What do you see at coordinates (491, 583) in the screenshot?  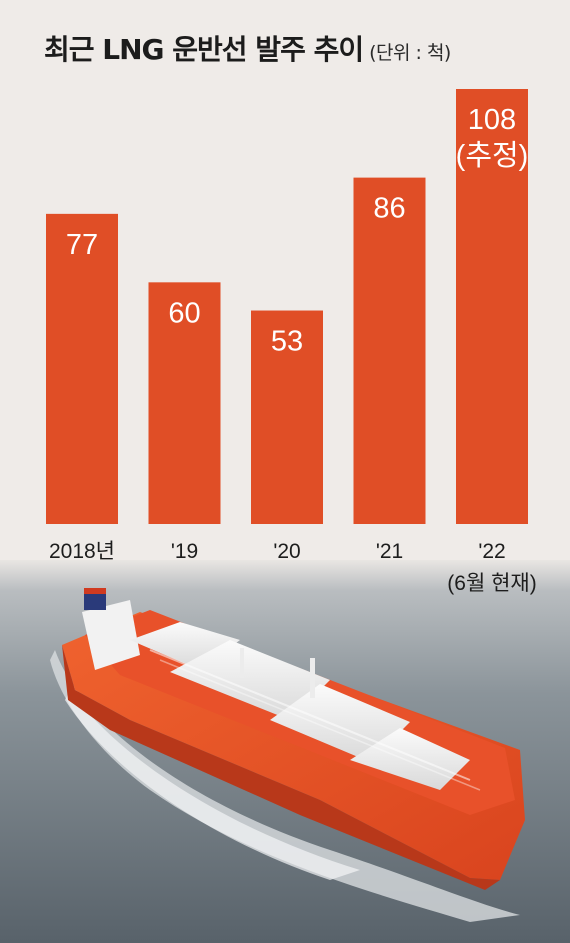 I see `category-note-4: (6월 현재)` at bounding box center [491, 583].